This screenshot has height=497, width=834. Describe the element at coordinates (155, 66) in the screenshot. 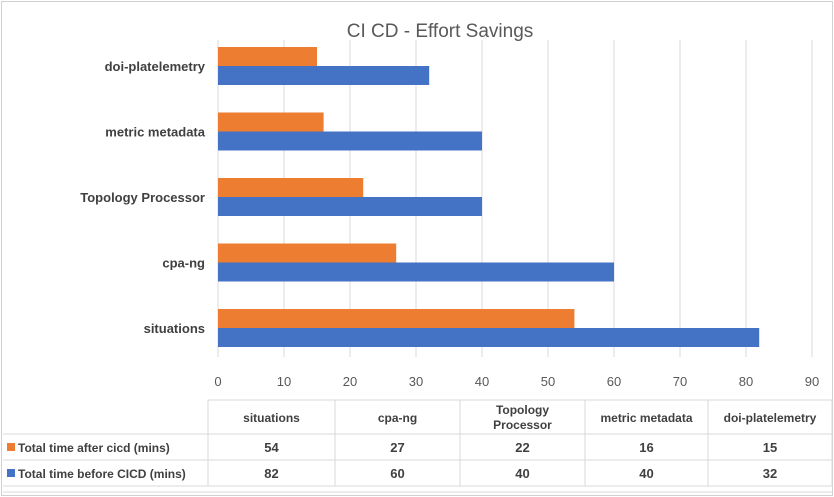

I see `y-category-label: doi-platelemetry` at that location.